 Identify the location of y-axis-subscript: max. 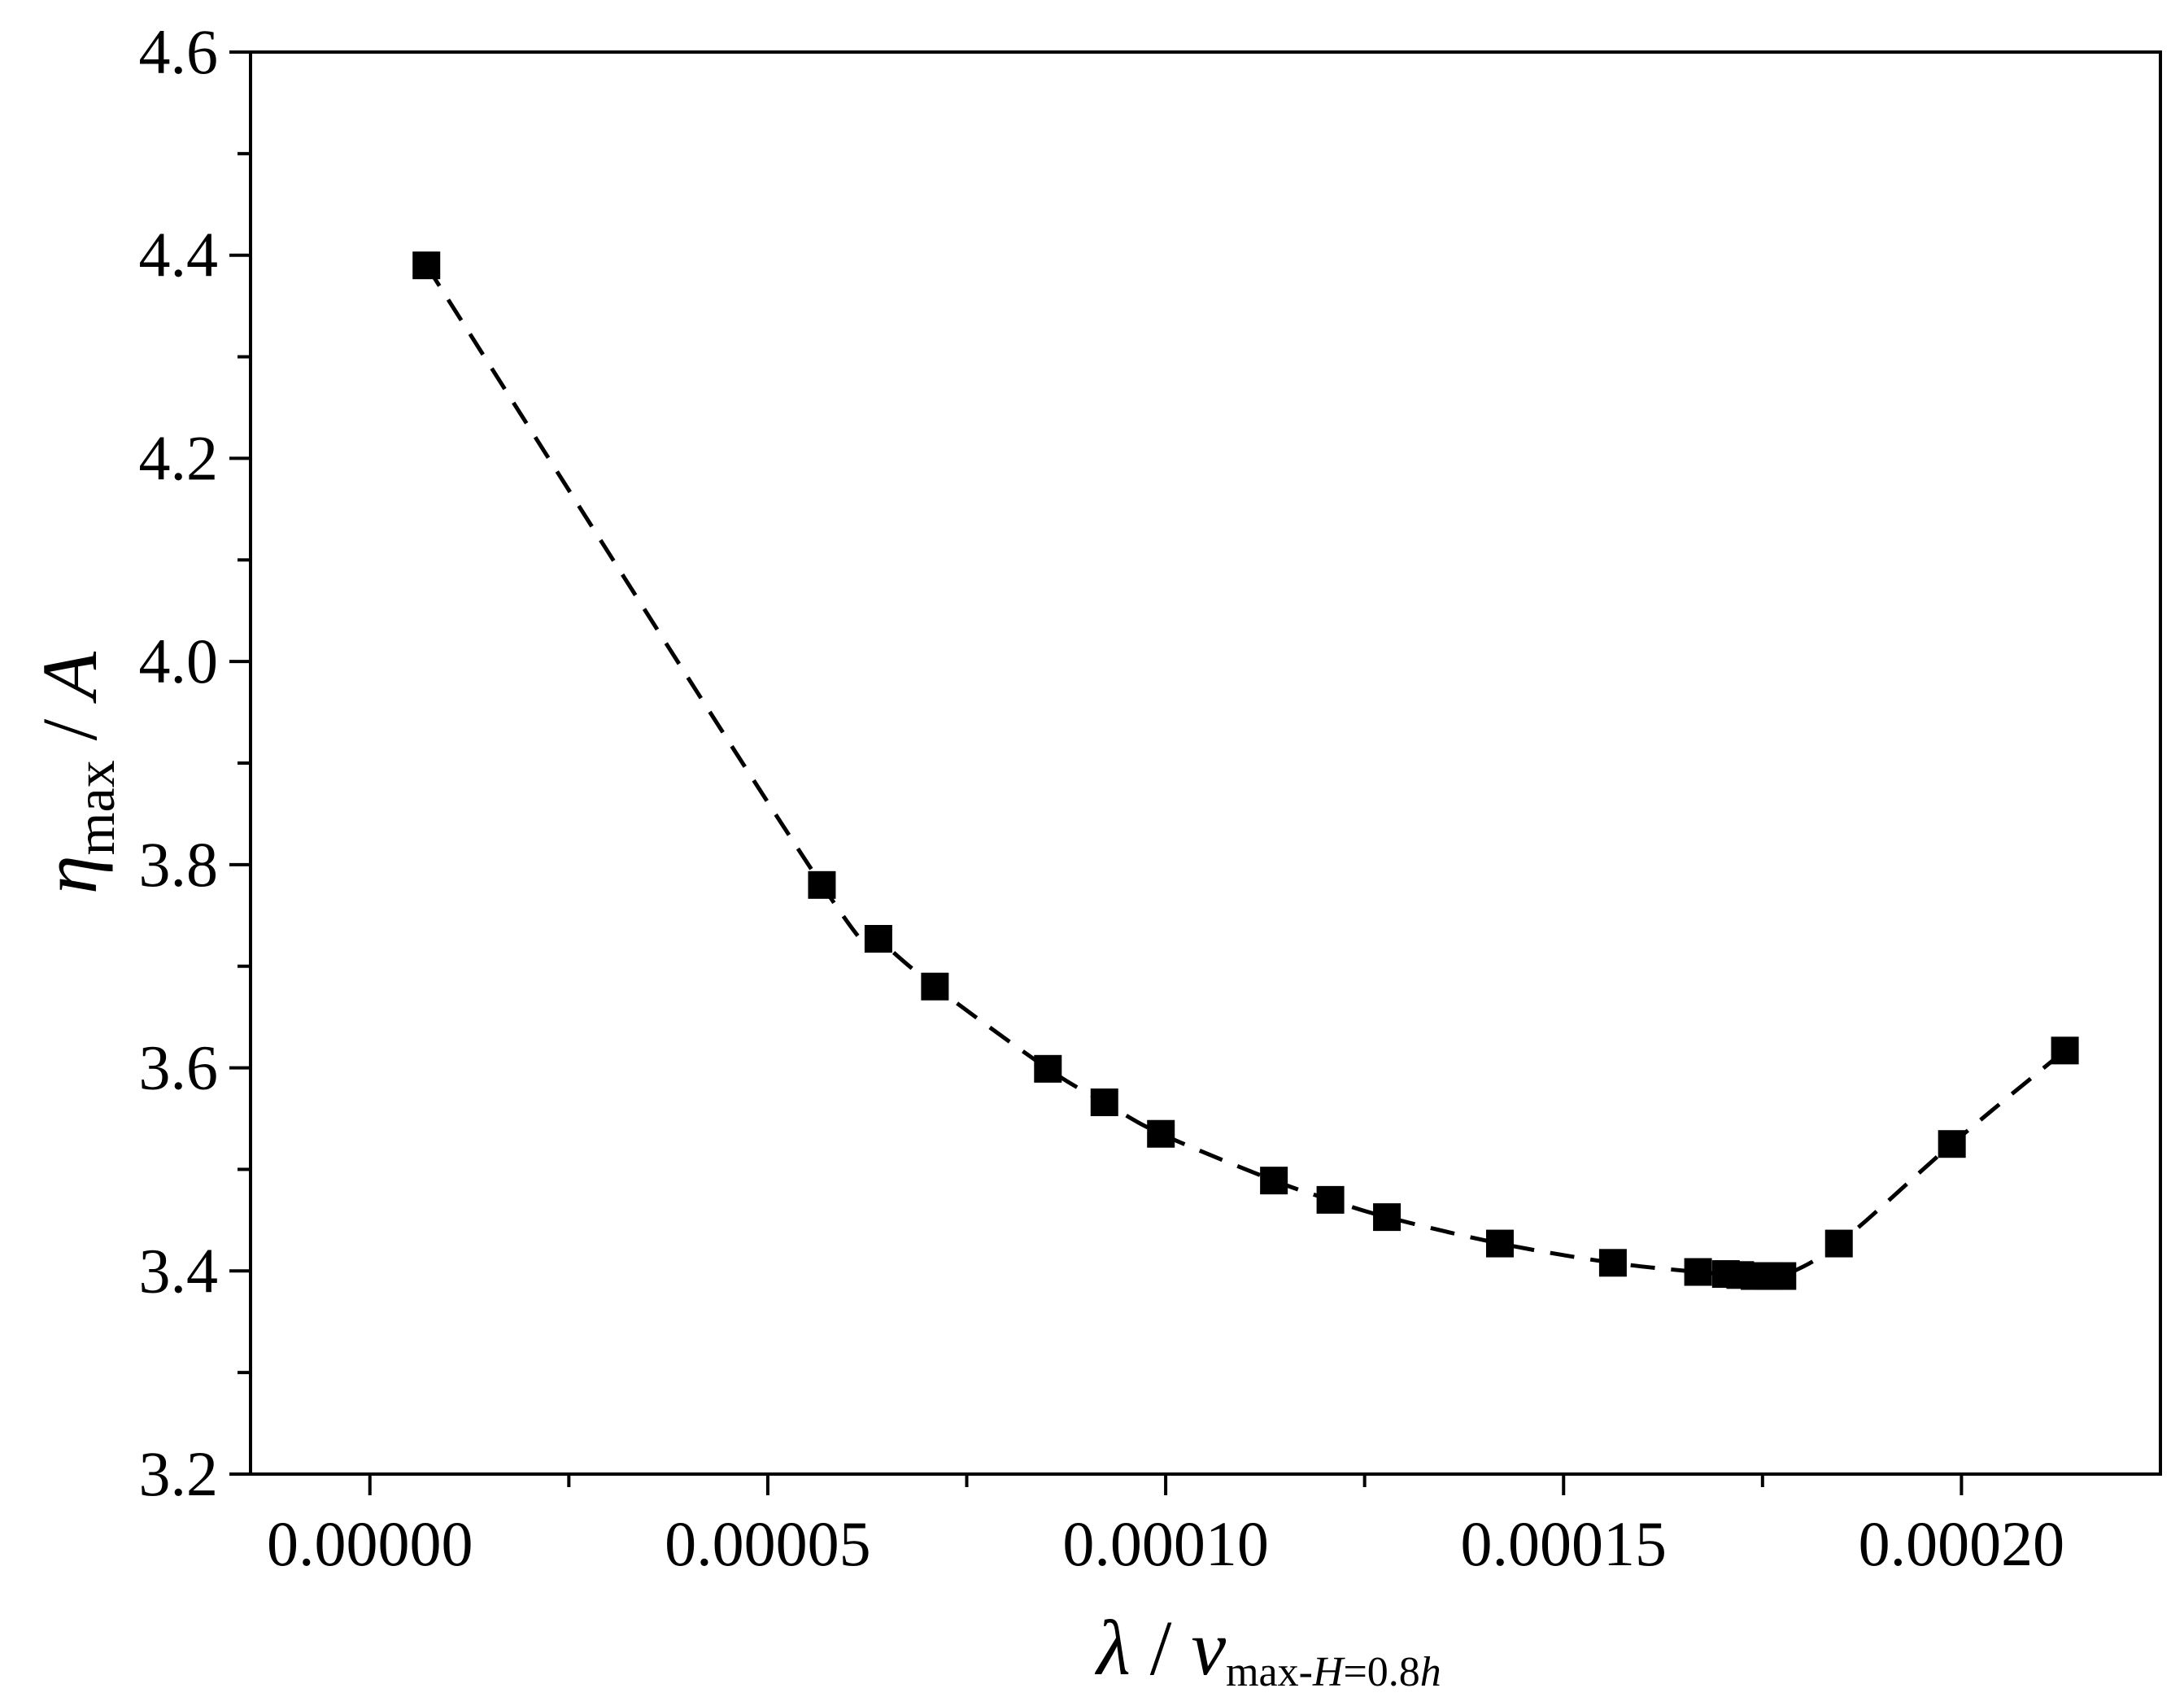
(95, 807).